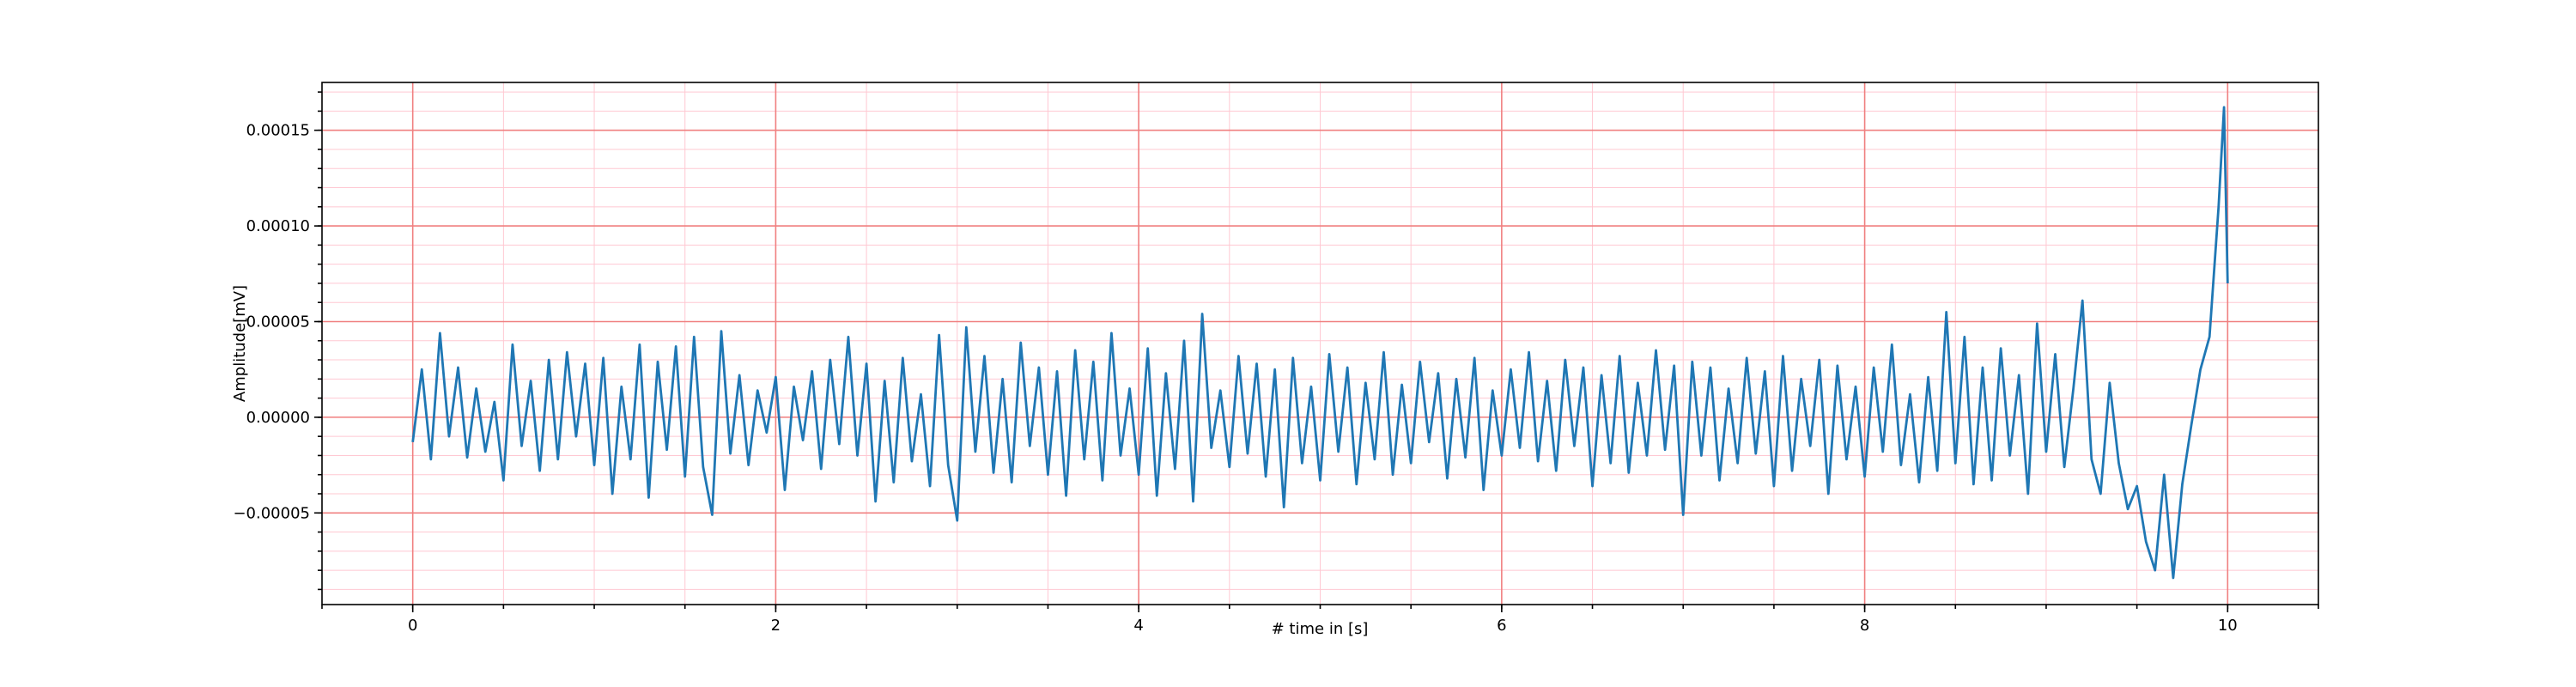  I want to click on y-tick-label: 0.00010, so click(278, 226).